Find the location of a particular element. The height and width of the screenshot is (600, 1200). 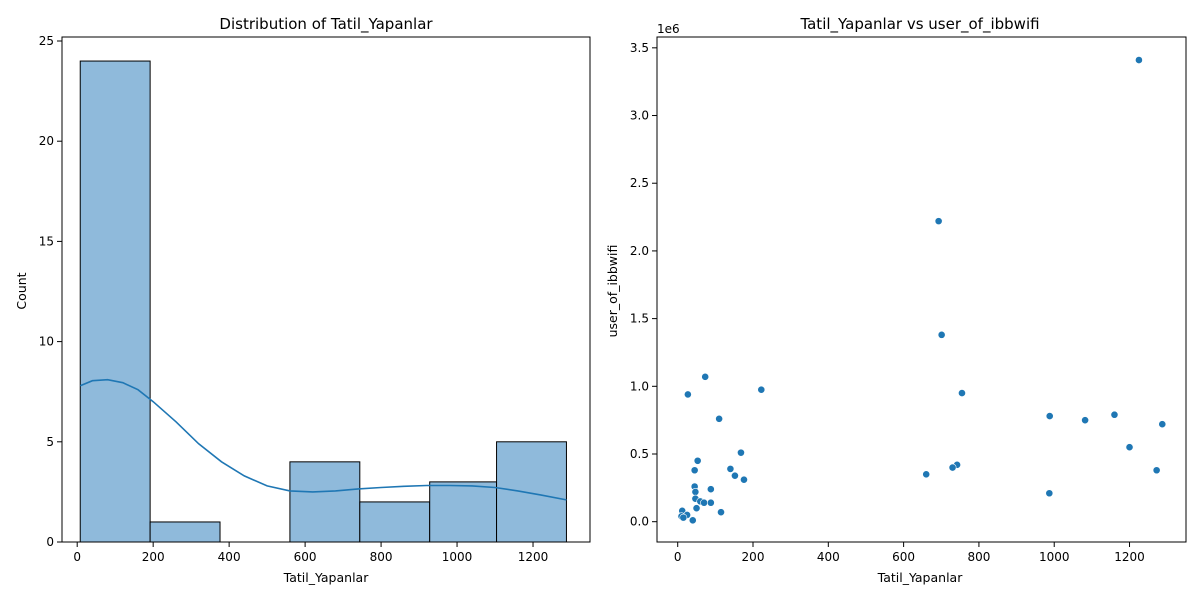

scatter-y-tick-label: 2.5 is located at coordinates (639, 183).